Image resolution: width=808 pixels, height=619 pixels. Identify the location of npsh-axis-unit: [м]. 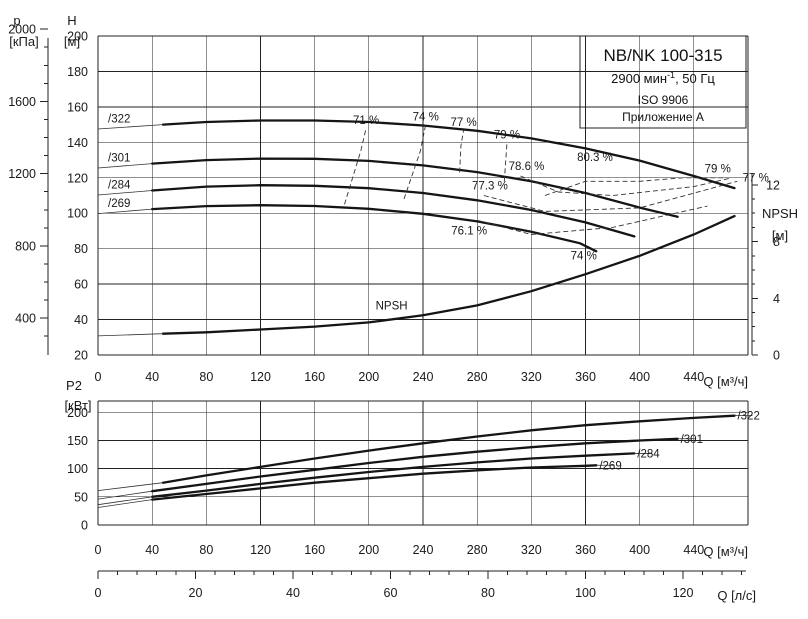
(780, 235).